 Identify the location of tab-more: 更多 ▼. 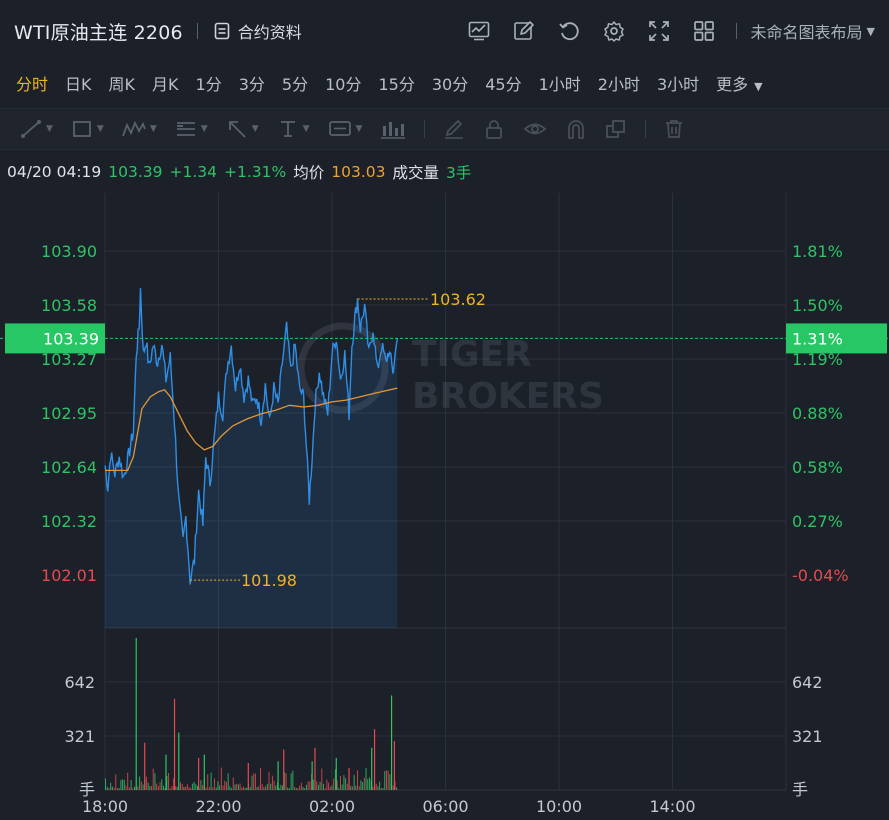
(739, 83).